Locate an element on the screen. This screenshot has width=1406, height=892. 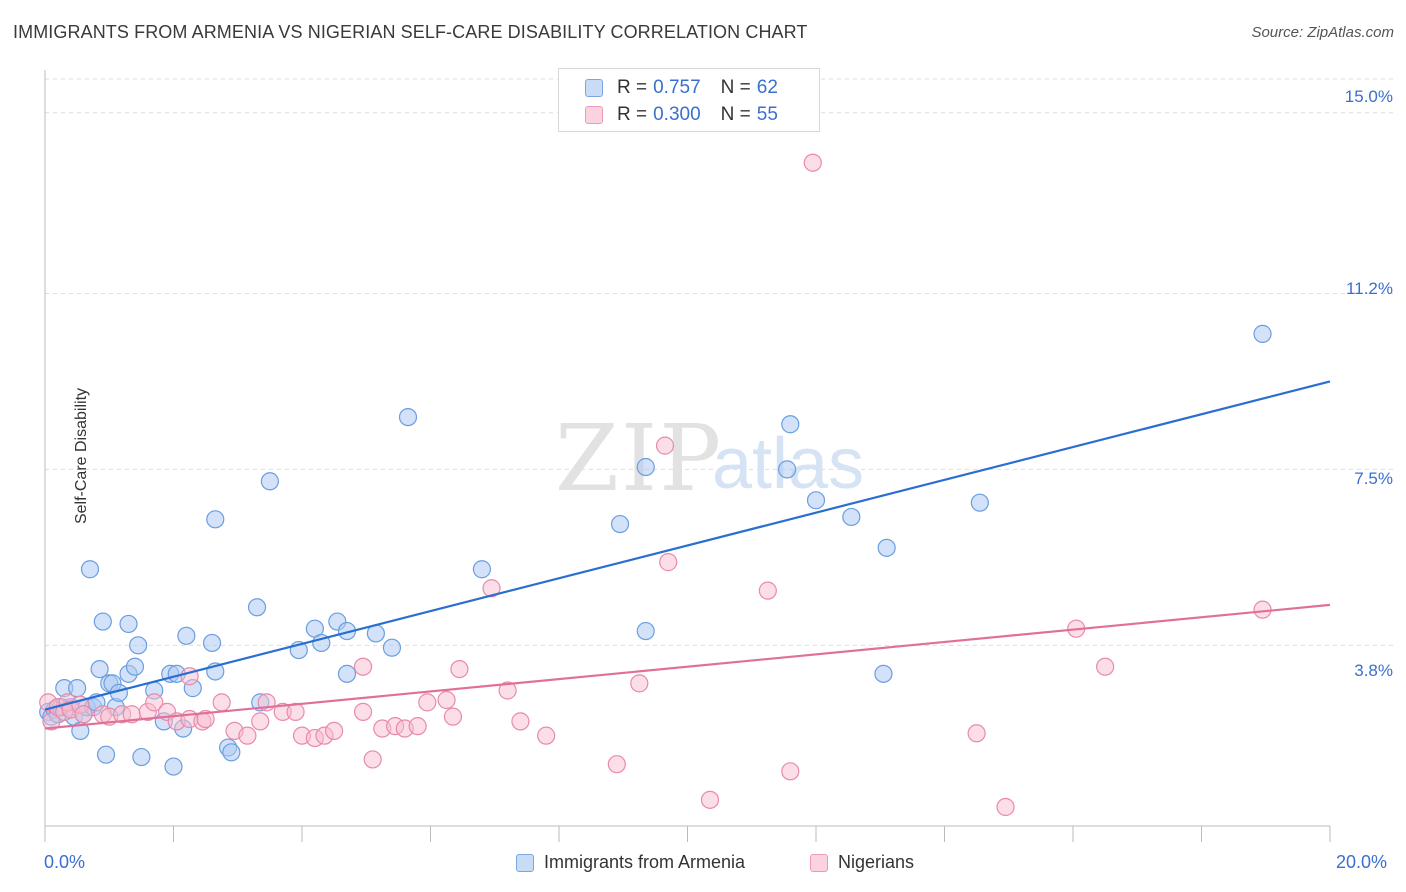
legend-n-value: 62 is located at coordinates (767, 87).